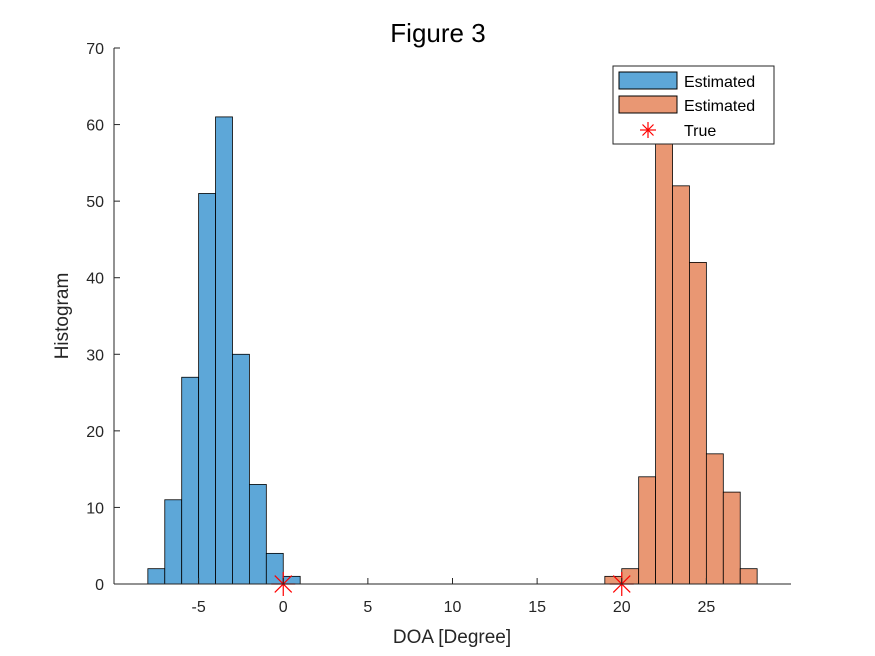 The width and height of the screenshot is (875, 656). I want to click on x-tick-label: 0, so click(283, 607).